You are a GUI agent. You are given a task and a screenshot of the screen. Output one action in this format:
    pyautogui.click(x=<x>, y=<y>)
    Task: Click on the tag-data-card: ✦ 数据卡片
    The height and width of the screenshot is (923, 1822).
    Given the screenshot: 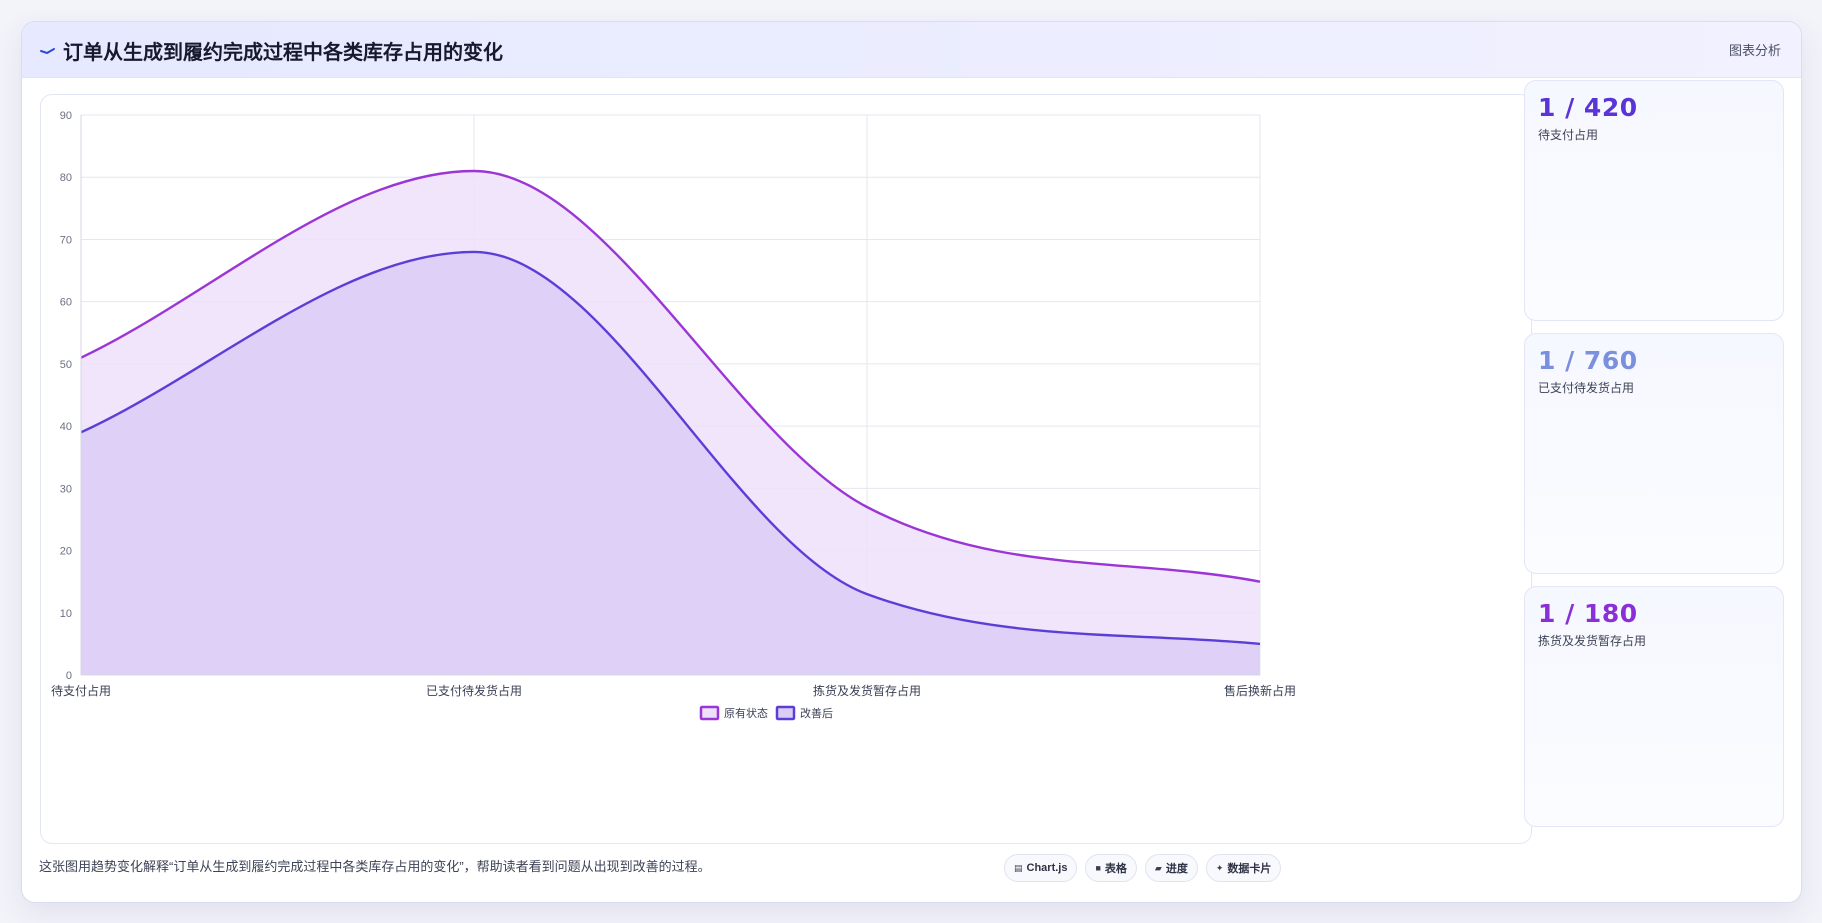 What is the action you would take?
    pyautogui.click(x=1243, y=868)
    